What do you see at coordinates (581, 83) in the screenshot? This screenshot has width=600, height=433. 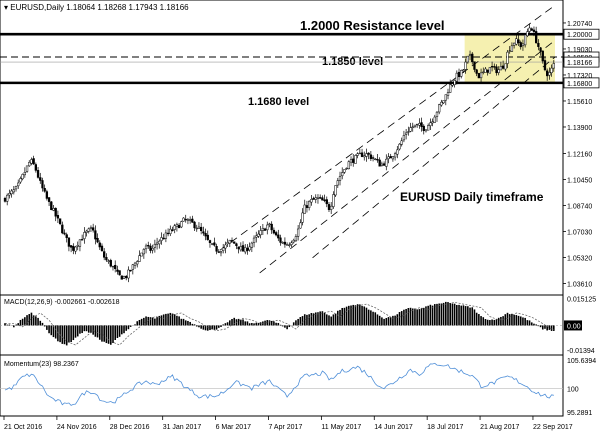 I see `level-badge-2: 1.16800` at bounding box center [581, 83].